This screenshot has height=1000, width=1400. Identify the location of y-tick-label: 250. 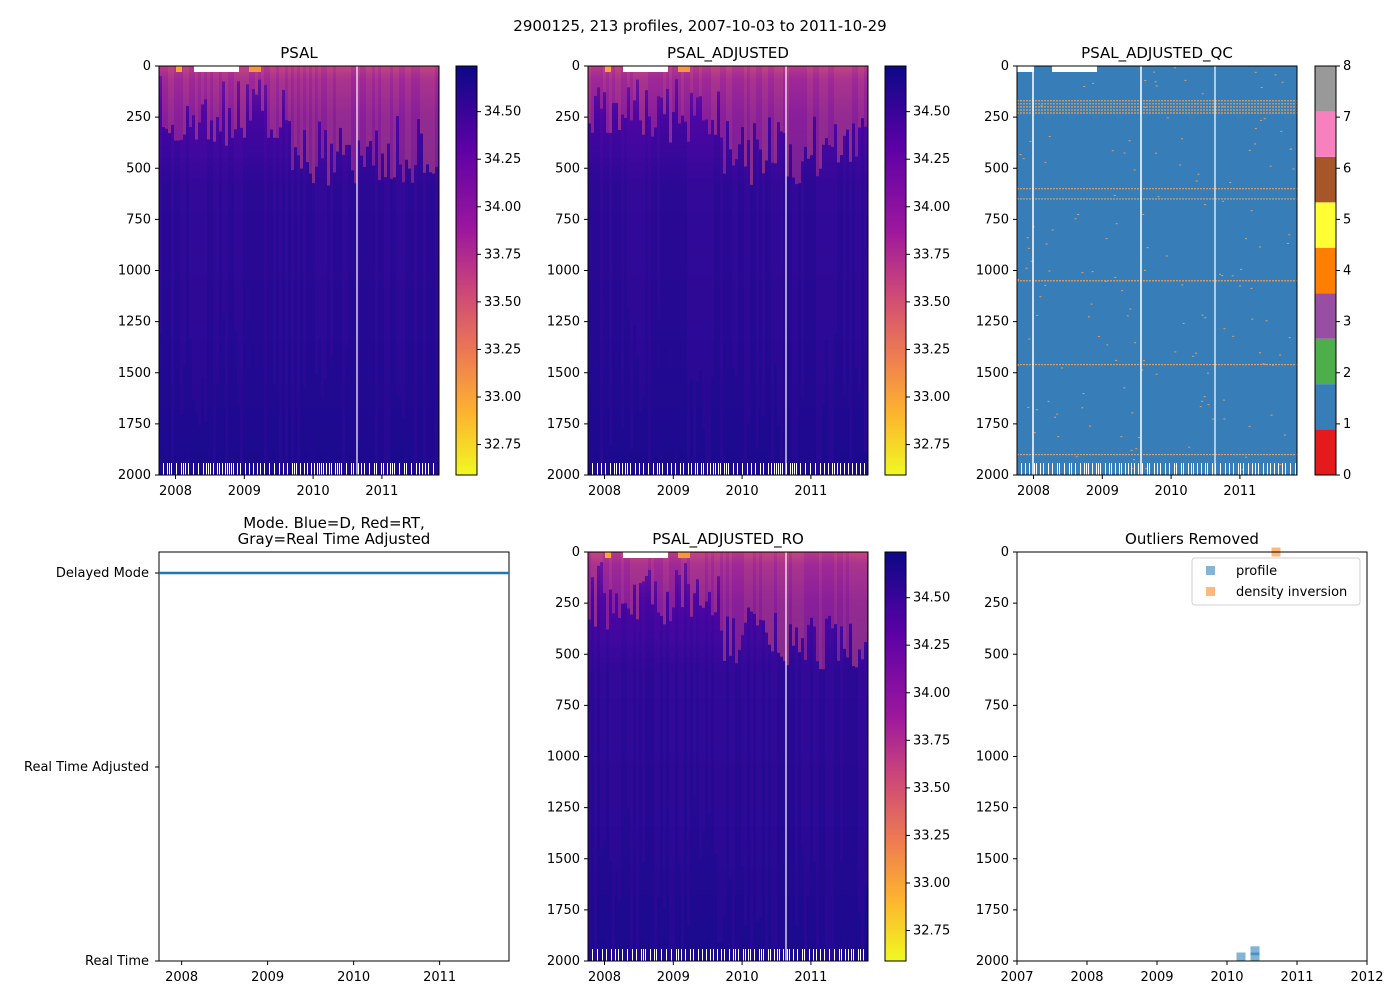
(996, 603).